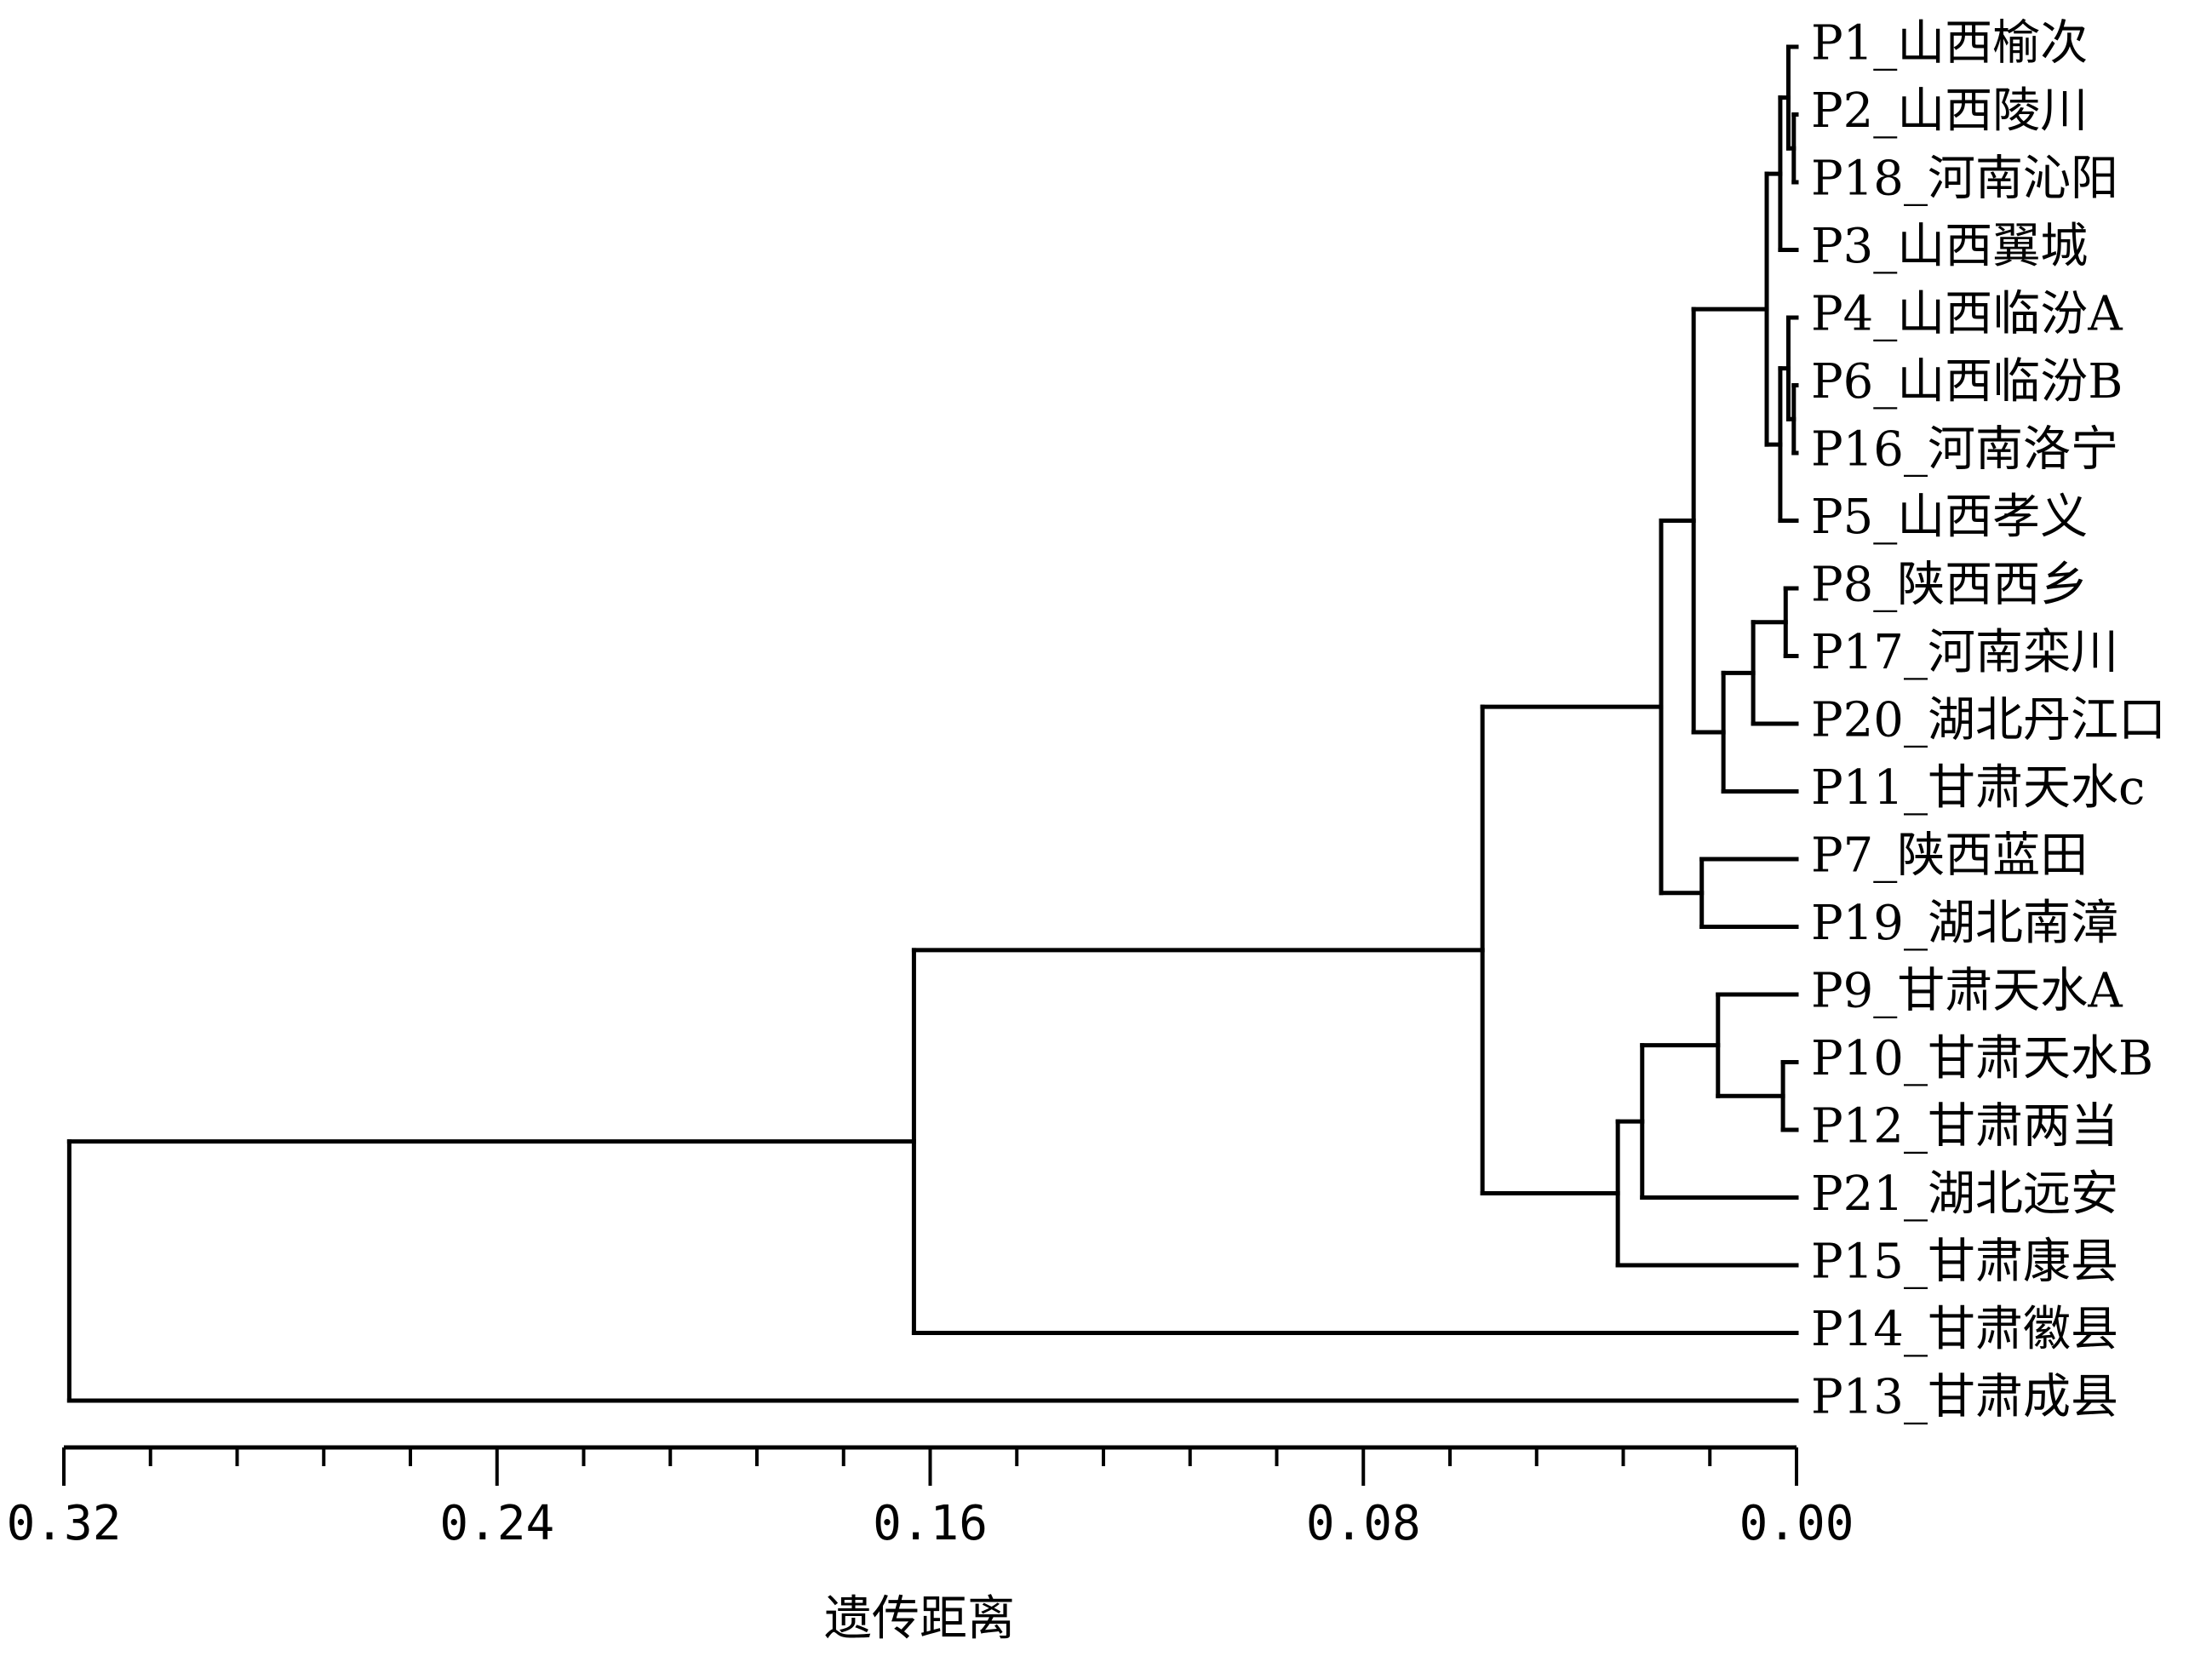 This screenshot has height=1662, width=2212. I want to click on leaf-label: P19_湖北南漳, so click(1965, 923).